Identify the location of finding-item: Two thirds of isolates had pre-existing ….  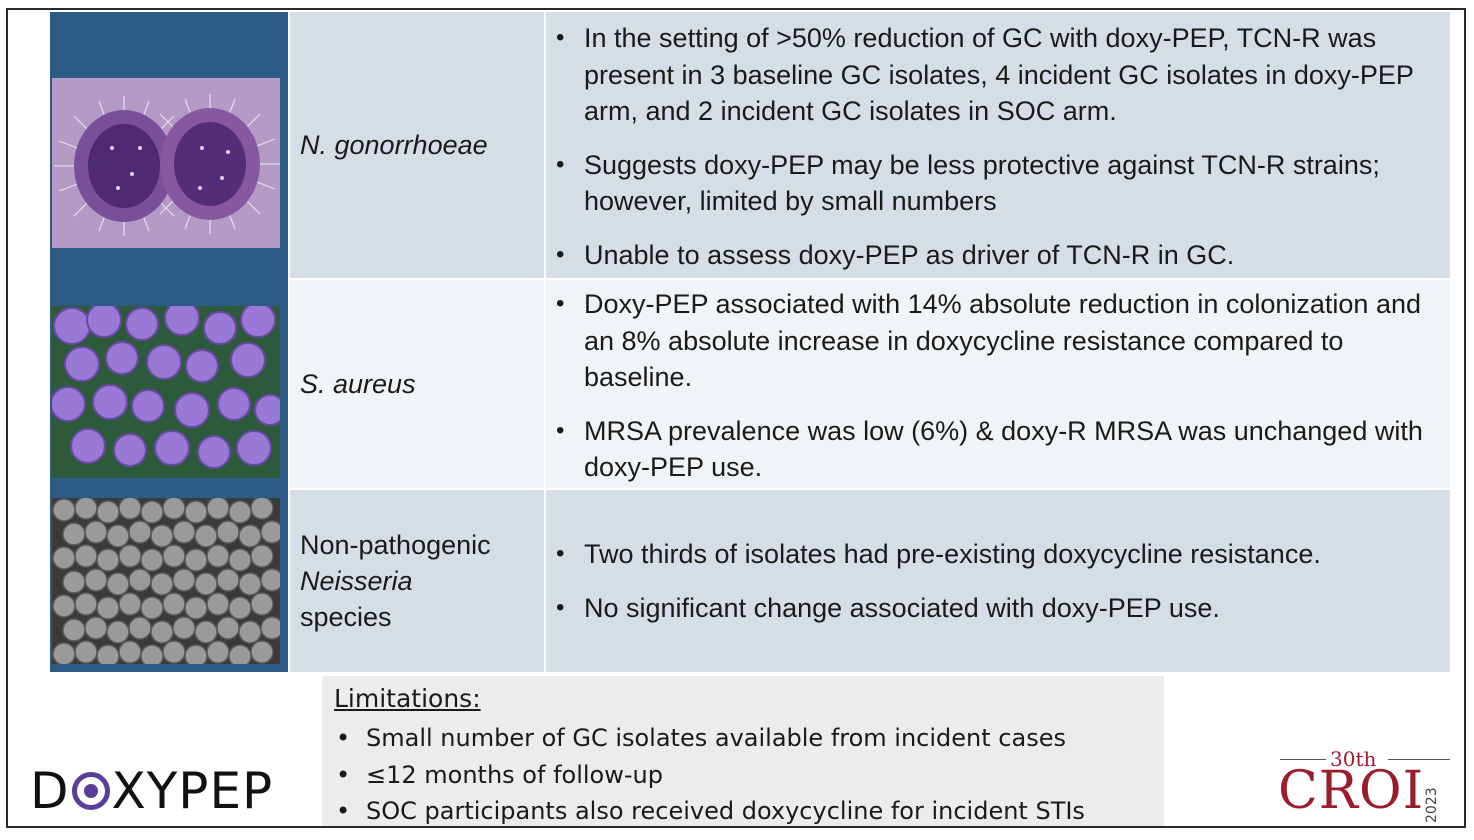
(996, 554).